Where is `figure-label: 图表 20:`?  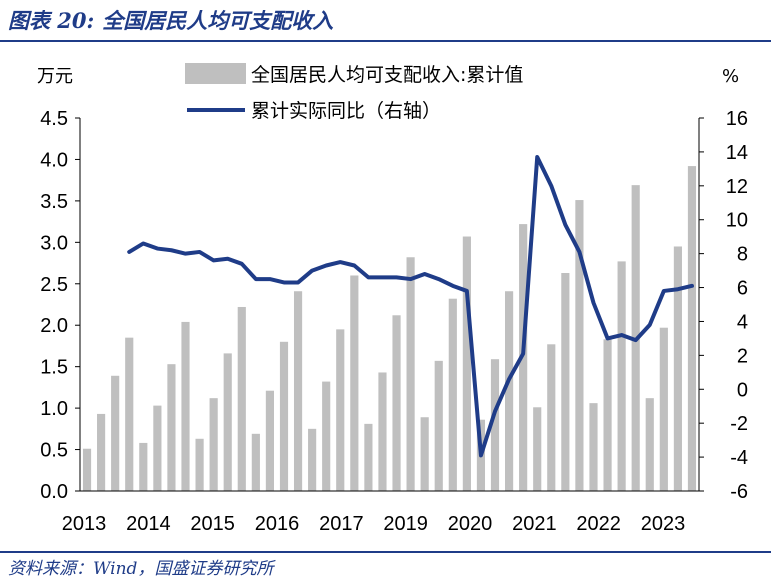 figure-label: 图表 20: is located at coordinates (51, 20).